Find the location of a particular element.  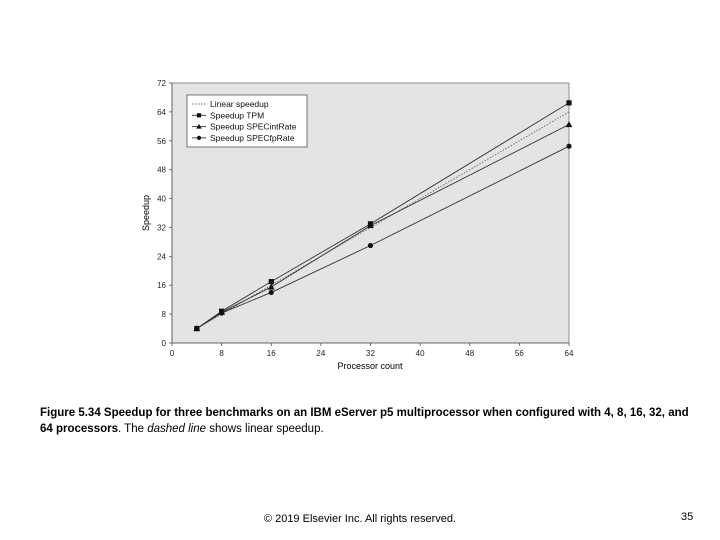

caption-italic: dashed line is located at coordinates (177, 429).